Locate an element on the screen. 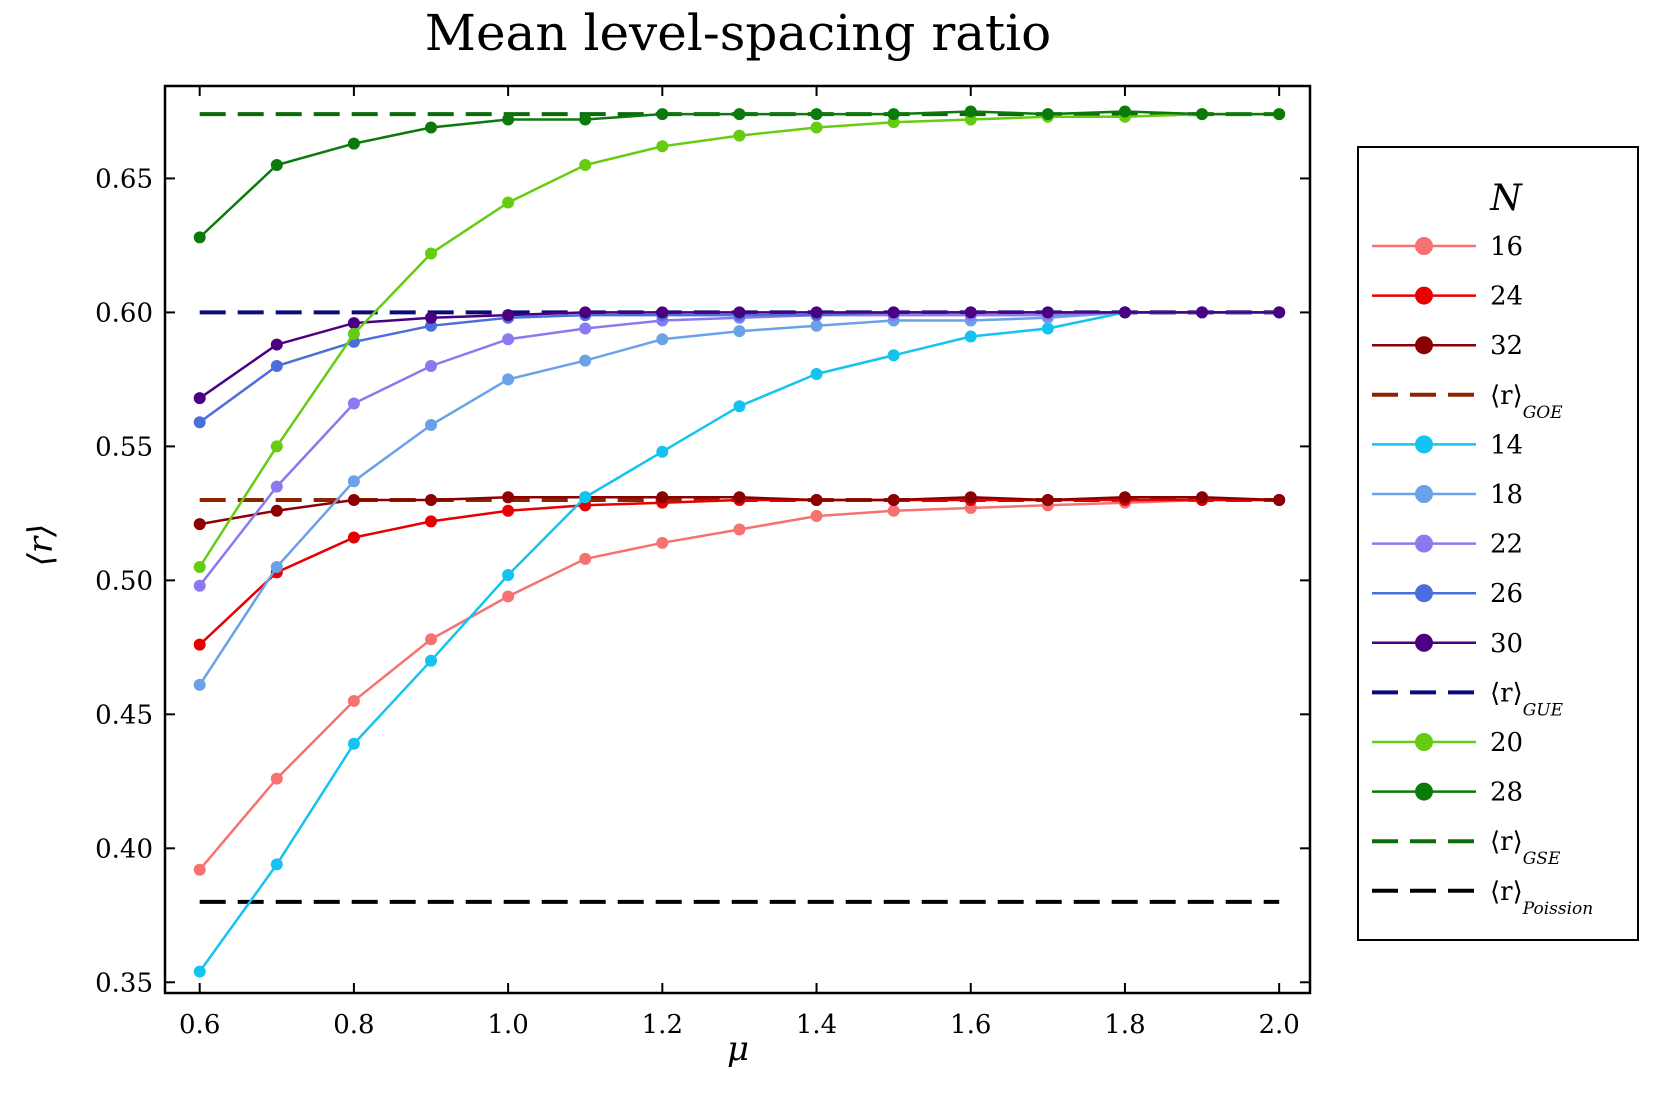 This screenshot has width=1661, height=1107. legend-label: 30 is located at coordinates (1506, 644).